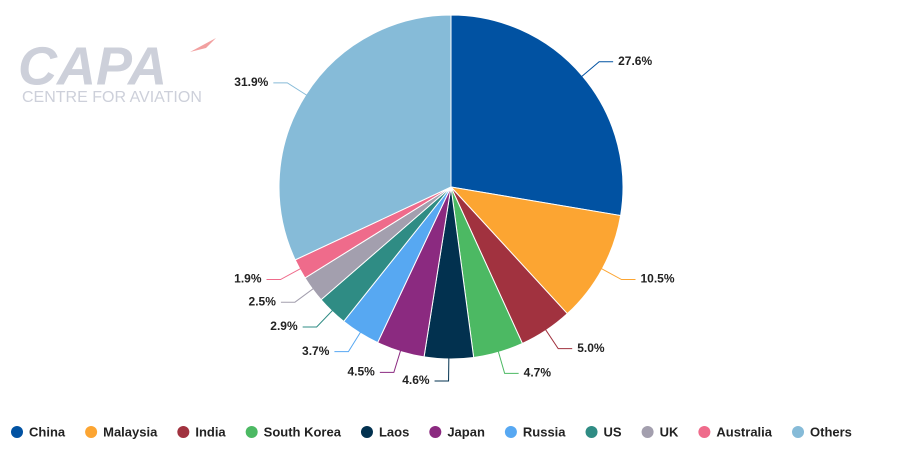  What do you see at coordinates (591, 348) in the screenshot?
I see `data-label: 5.0%` at bounding box center [591, 348].